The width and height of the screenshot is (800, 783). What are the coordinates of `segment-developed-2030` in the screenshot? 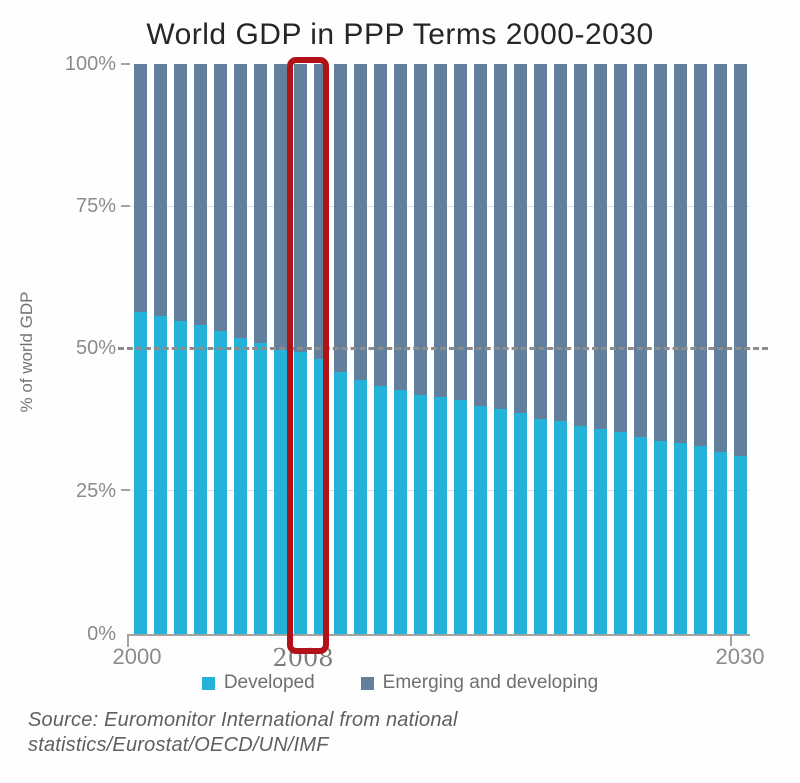 It's located at (740, 544).